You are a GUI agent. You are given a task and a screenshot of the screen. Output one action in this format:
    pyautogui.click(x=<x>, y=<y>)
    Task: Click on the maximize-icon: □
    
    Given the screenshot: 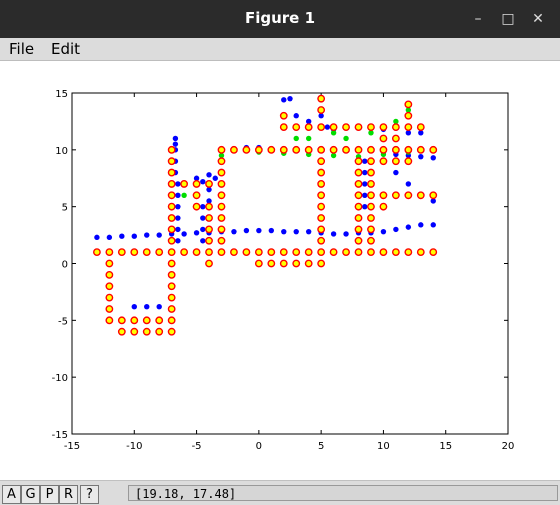 What is the action you would take?
    pyautogui.click(x=508, y=19)
    